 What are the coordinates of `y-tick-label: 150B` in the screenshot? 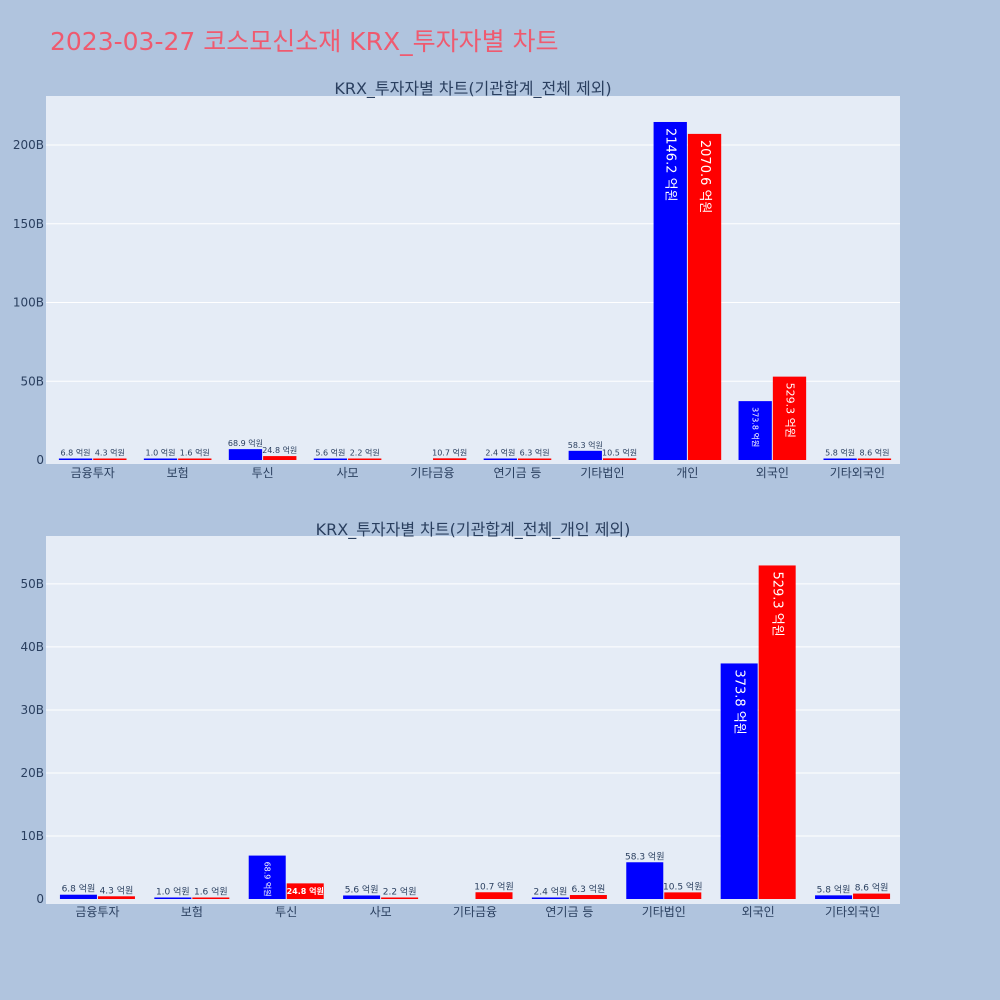 It's located at (28, 224).